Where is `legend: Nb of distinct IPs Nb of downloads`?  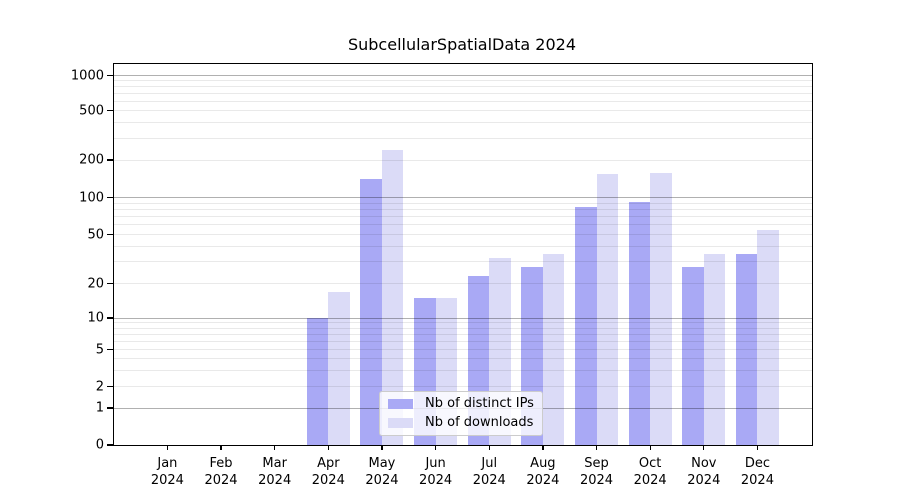
legend: Nb of distinct IPs Nb of downloads is located at coordinates (461, 413).